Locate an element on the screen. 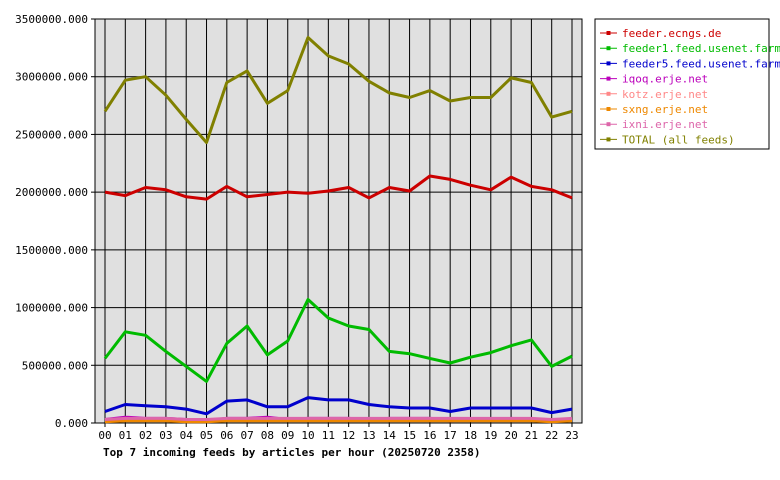  y-tick-label: 2500000.000 is located at coordinates (51, 134).